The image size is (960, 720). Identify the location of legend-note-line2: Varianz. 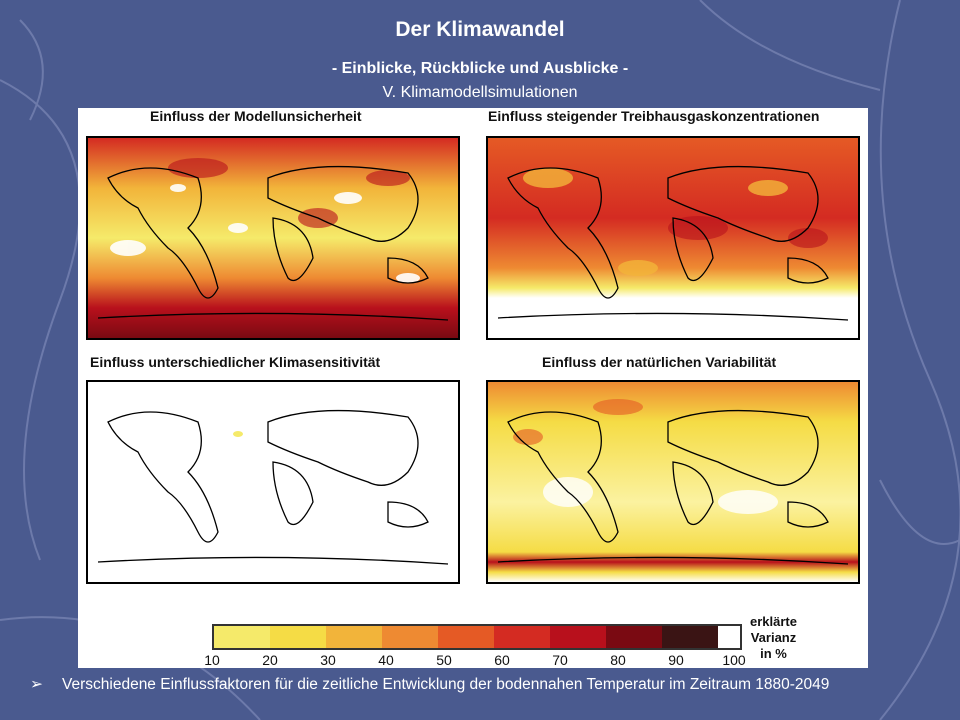
(773, 637).